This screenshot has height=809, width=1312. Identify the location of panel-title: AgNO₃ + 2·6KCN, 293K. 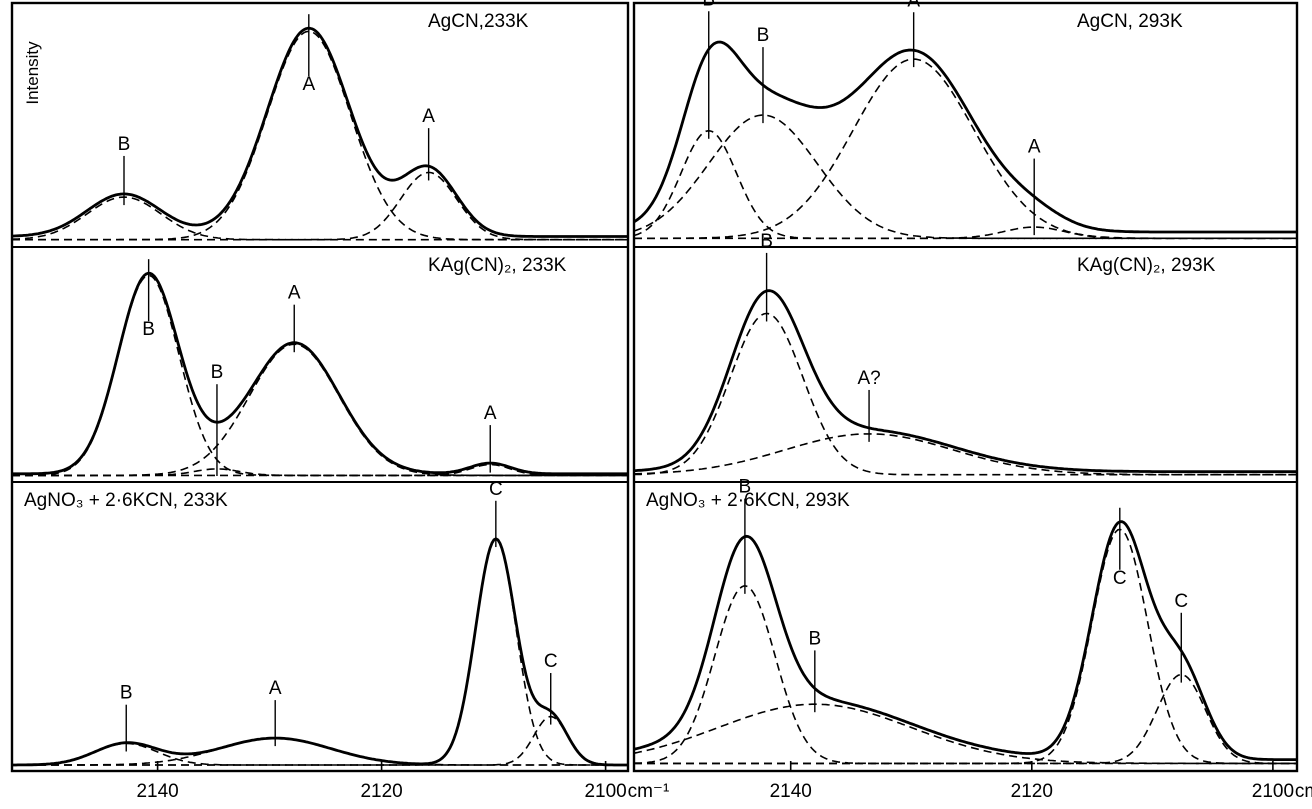
(748, 500).